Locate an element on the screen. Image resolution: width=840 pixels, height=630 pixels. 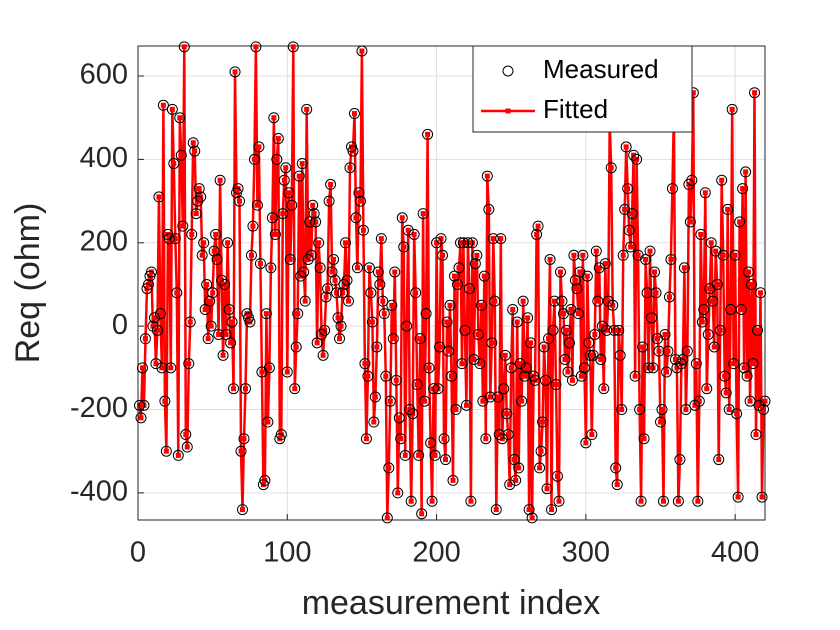
legend-box is located at coordinates (582, 89).